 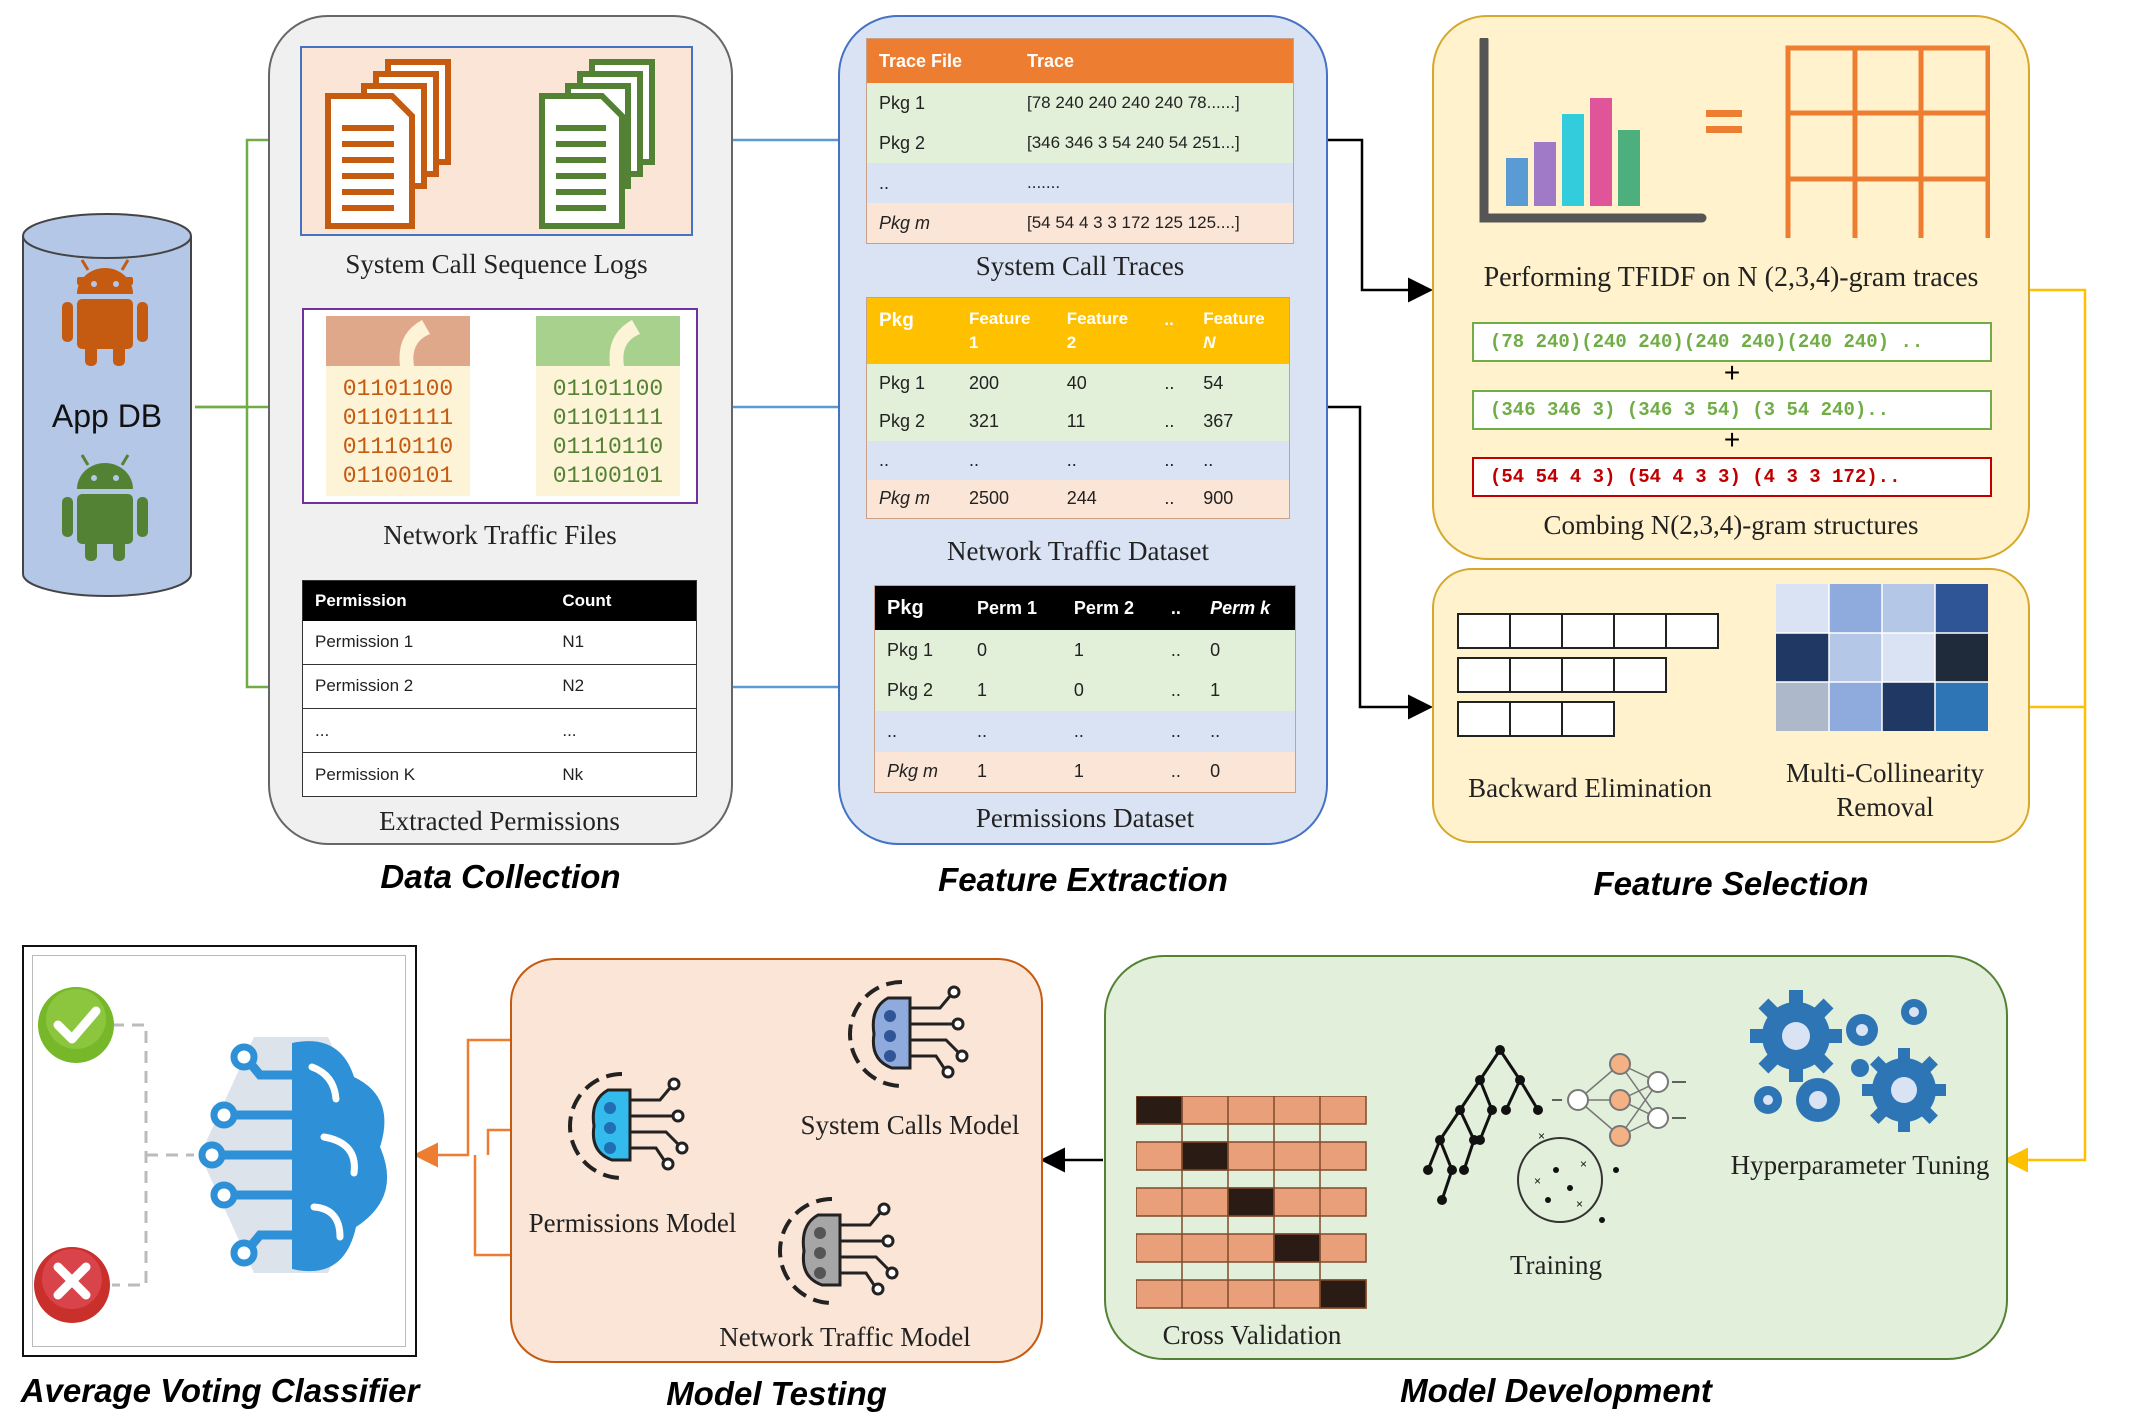 I want to click on table-cell: Permission K, so click(x=365, y=774).